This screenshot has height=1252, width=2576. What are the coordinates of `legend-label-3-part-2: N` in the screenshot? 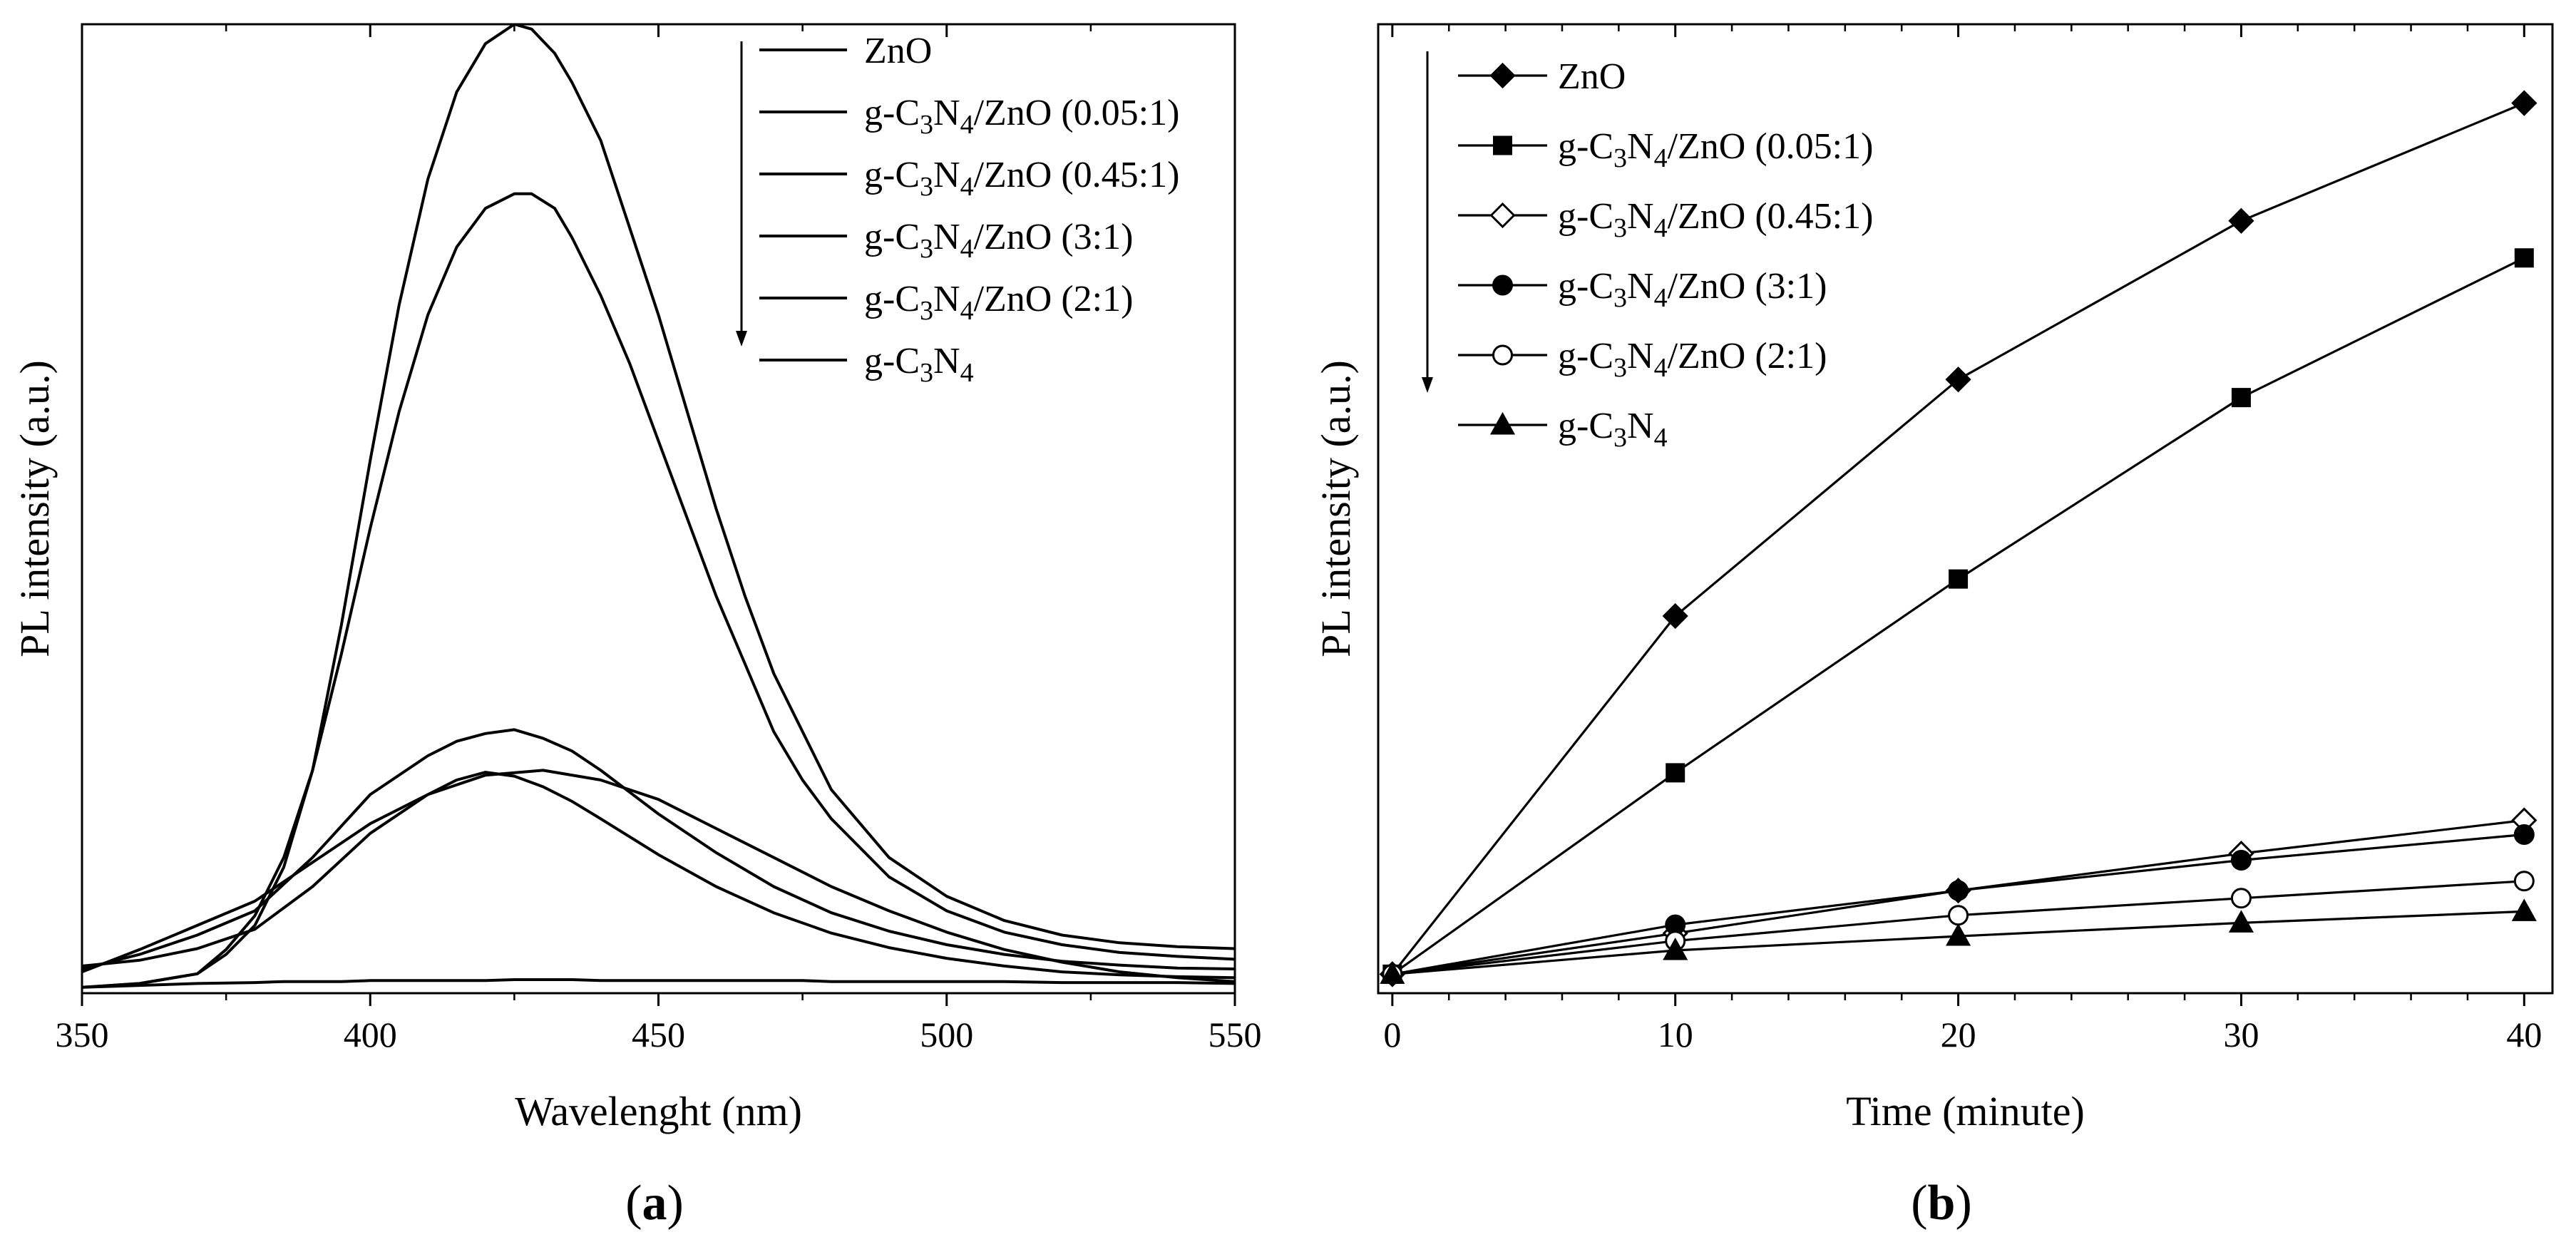 It's located at (1640, 286).